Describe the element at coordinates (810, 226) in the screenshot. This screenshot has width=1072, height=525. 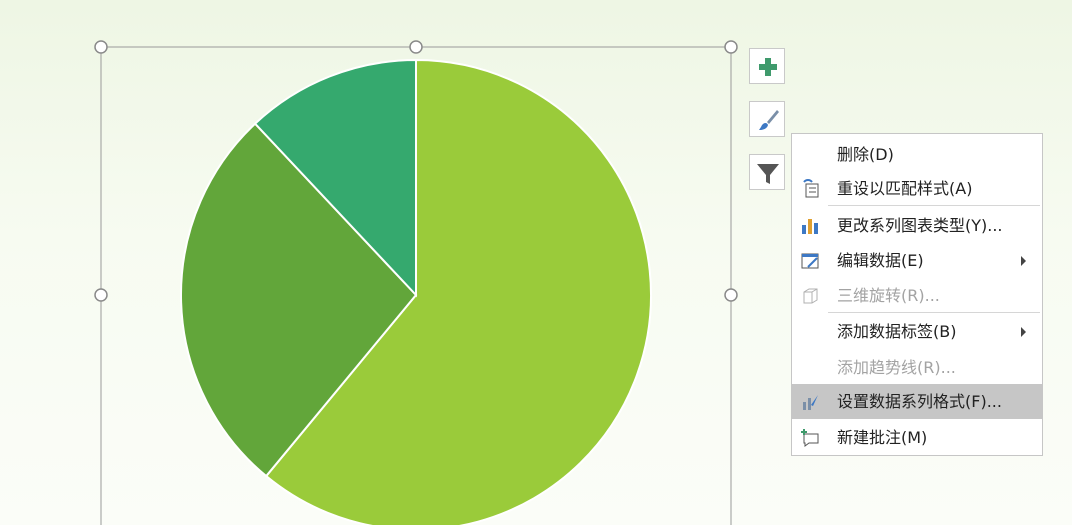
I see `chart-type-icon` at that location.